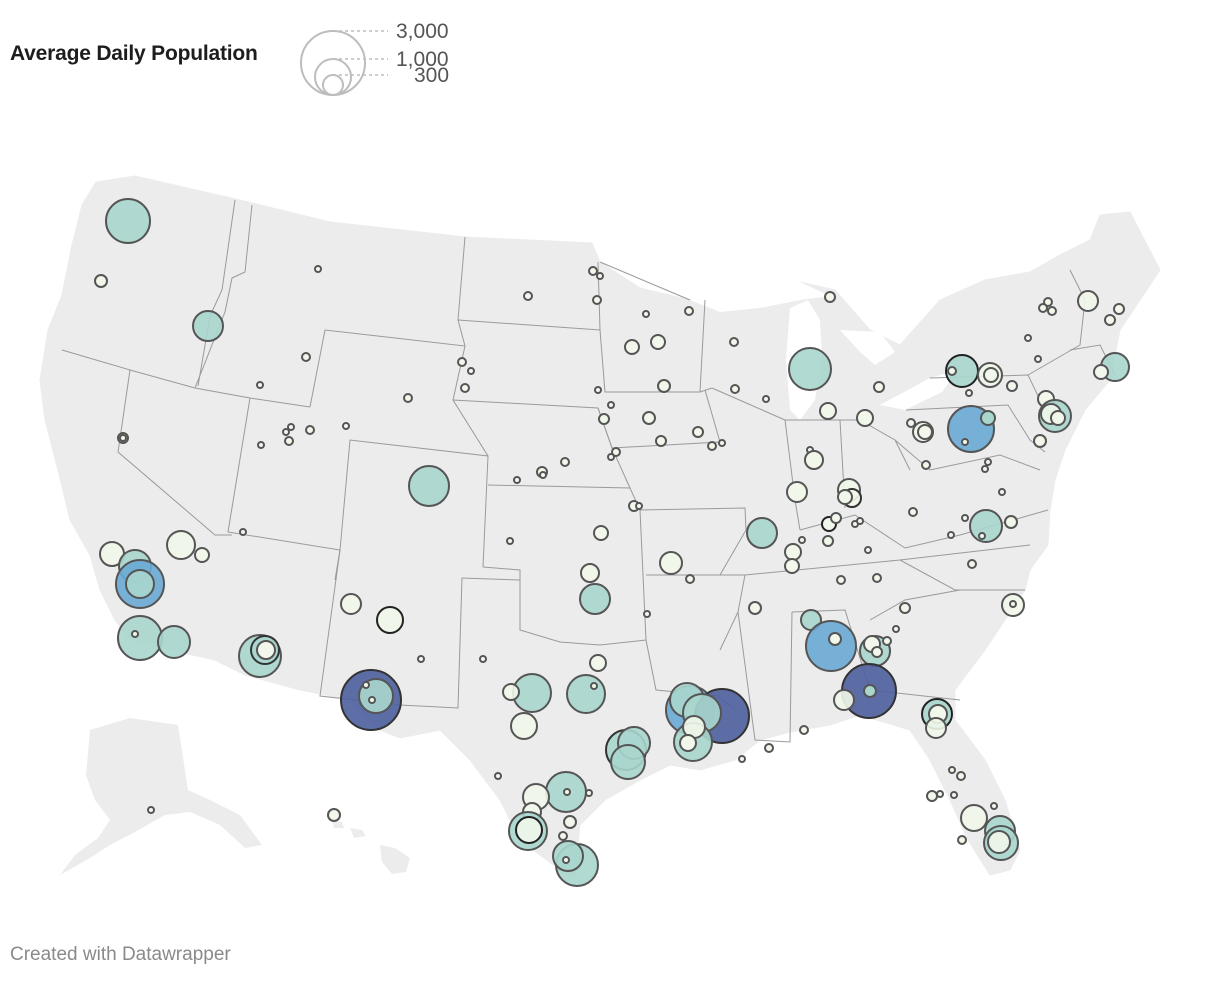 The height and width of the screenshot is (982, 1220). Describe the element at coordinates (371, 847) in the screenshot. I see `hawaii-land` at that location.